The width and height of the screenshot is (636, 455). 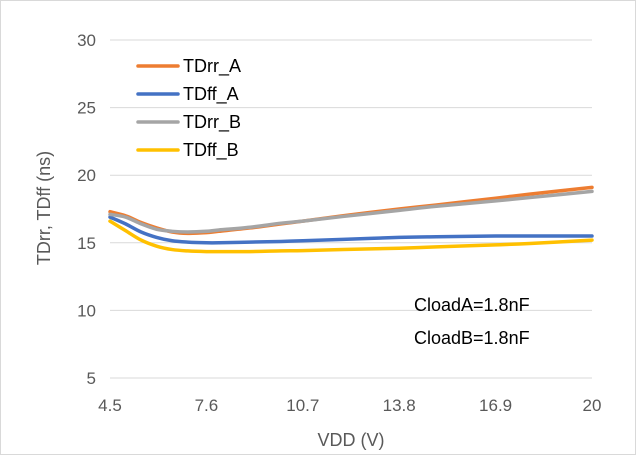 I want to click on y-tick-label: 20, so click(x=86, y=175).